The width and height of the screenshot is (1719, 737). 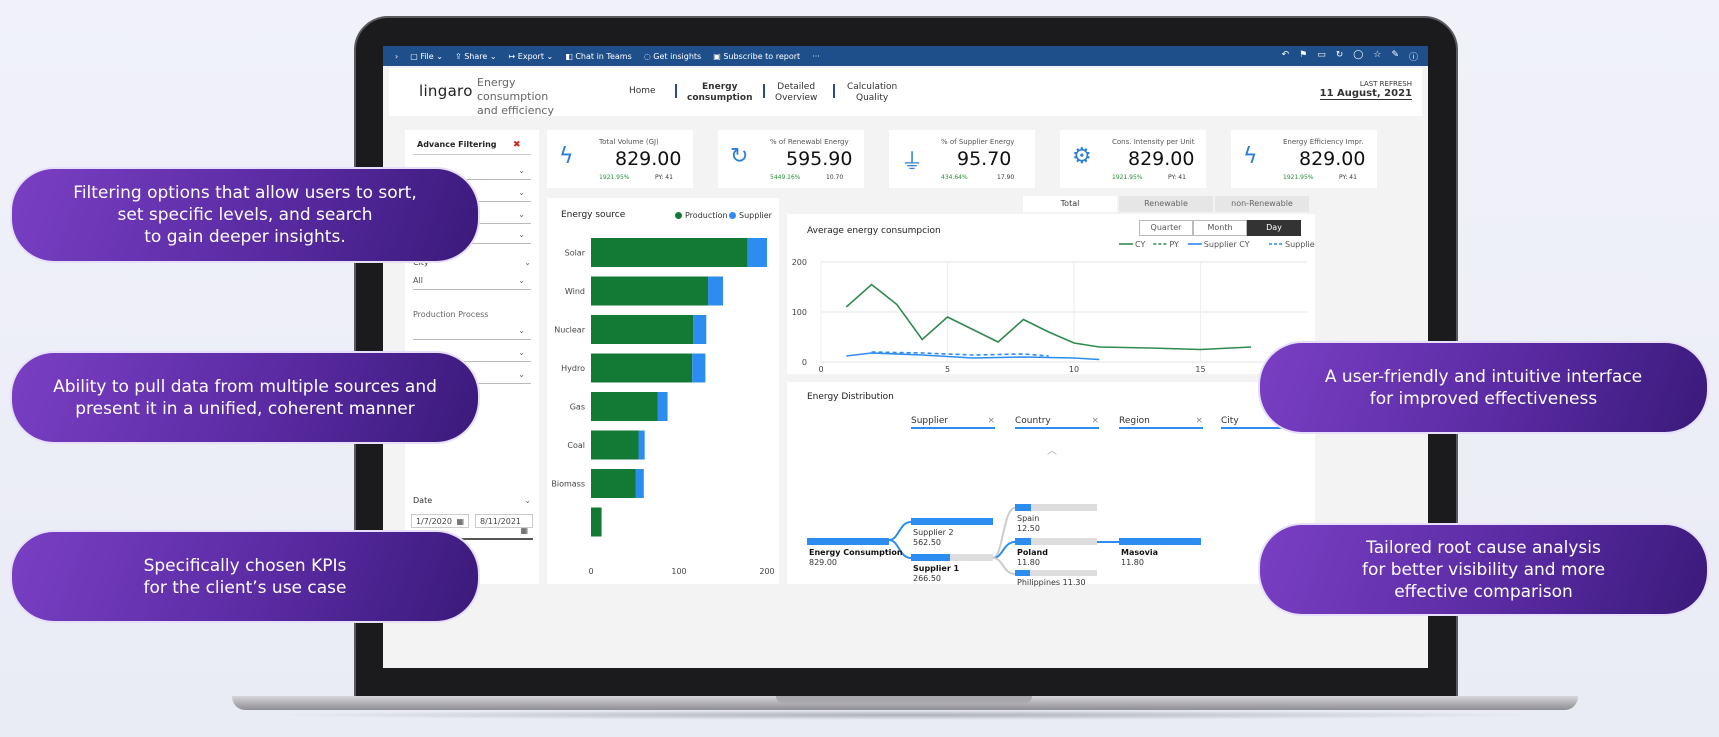 What do you see at coordinates (1413, 57) in the screenshot?
I see `info-icon: ⓘ` at bounding box center [1413, 57].